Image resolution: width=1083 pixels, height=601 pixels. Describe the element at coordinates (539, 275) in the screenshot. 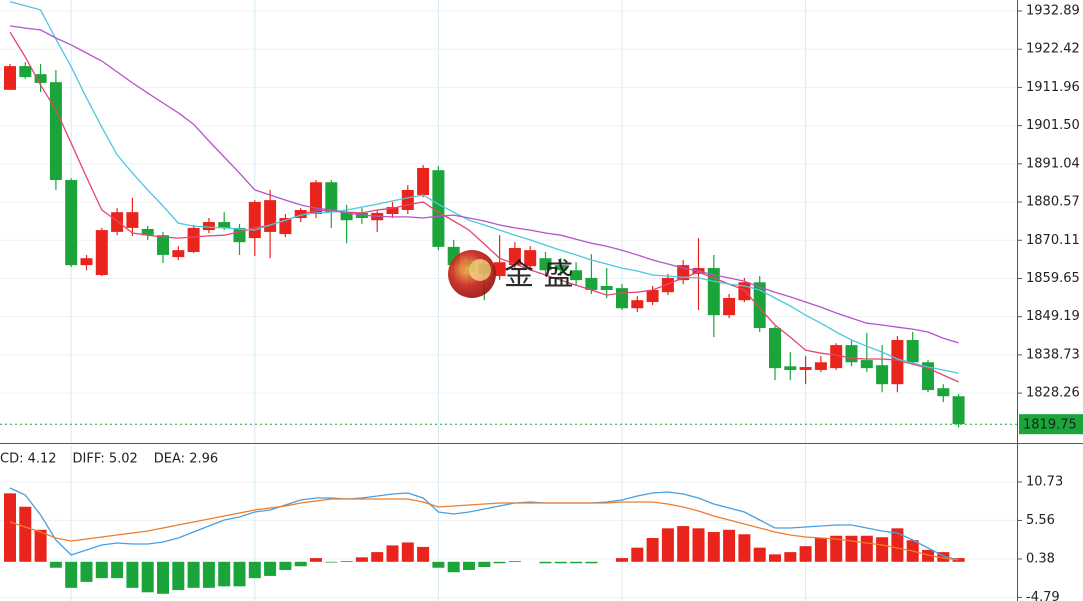

I see `watermark-text: 金 盛` at that location.